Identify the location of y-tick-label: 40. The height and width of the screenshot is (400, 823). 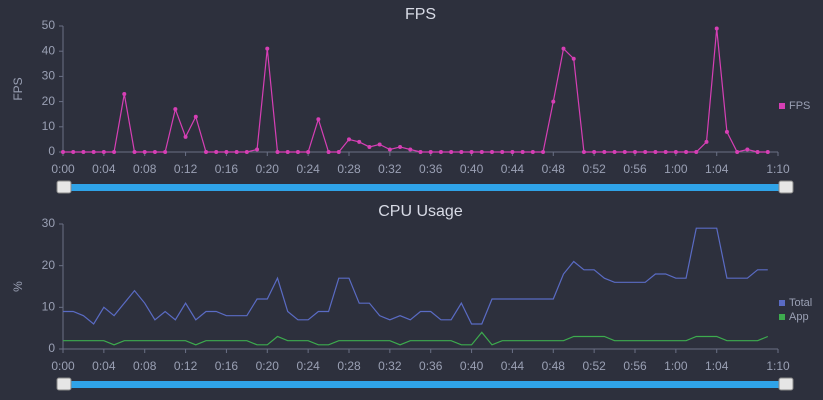
(49, 50).